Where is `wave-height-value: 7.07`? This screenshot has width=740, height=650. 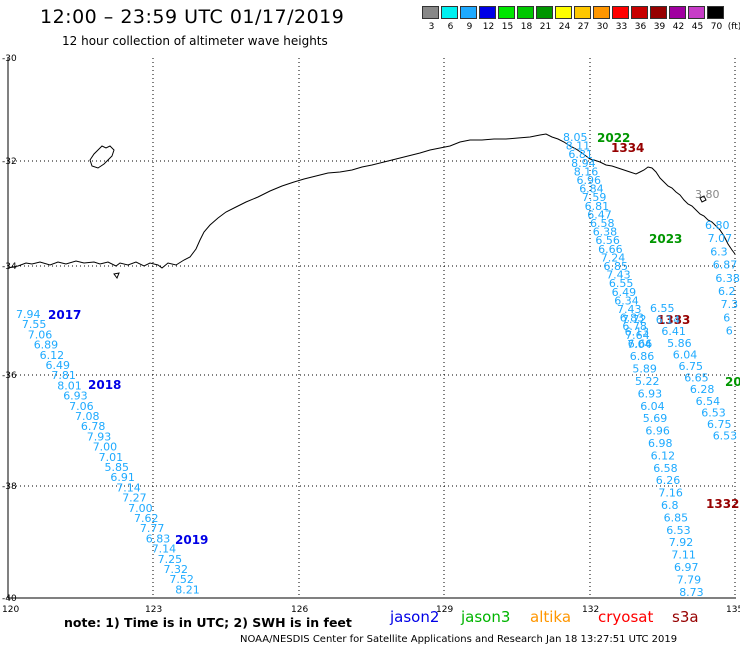
wave-height-value: 7.07 is located at coordinates (720, 238).